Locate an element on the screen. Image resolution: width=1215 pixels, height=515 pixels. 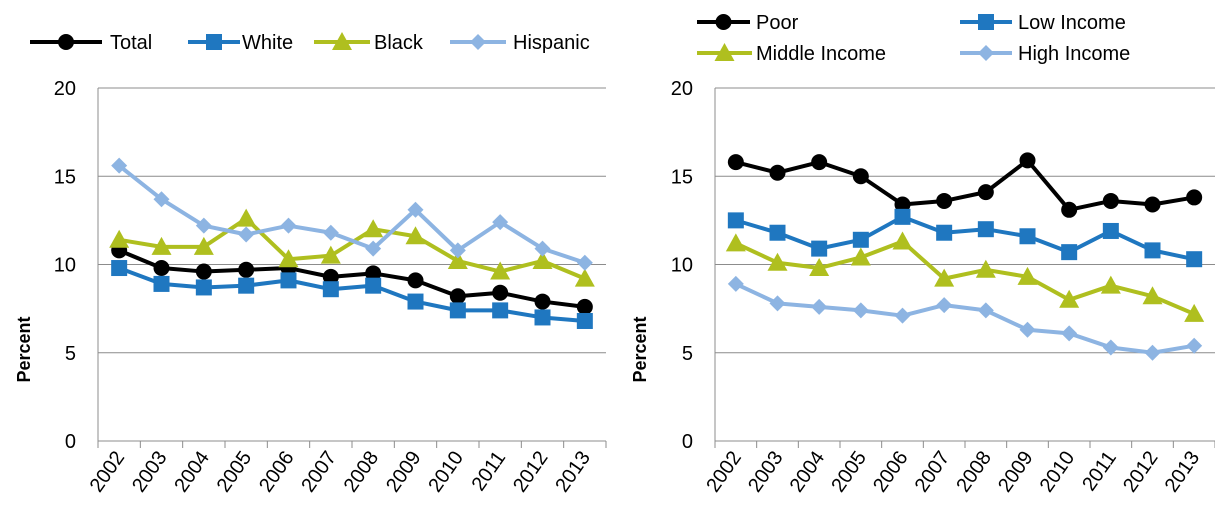
series-white is located at coordinates (352, 294).